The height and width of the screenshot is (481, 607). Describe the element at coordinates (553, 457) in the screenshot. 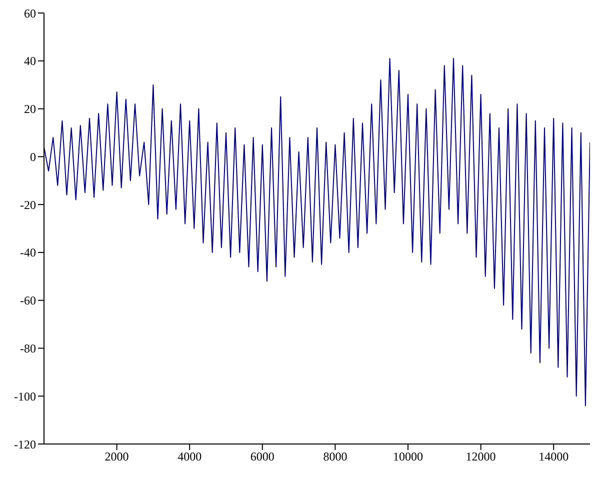

I see `x-tick-label: 14000` at that location.